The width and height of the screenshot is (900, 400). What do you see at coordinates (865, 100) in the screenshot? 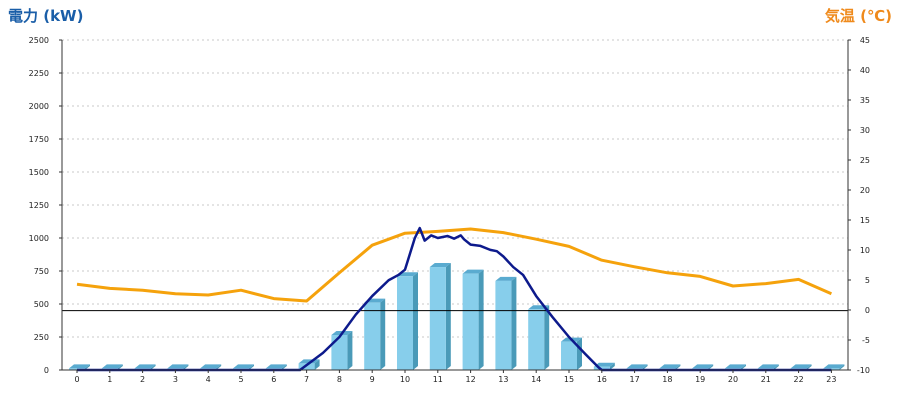
I see `right-tick-label: 35` at bounding box center [865, 100].